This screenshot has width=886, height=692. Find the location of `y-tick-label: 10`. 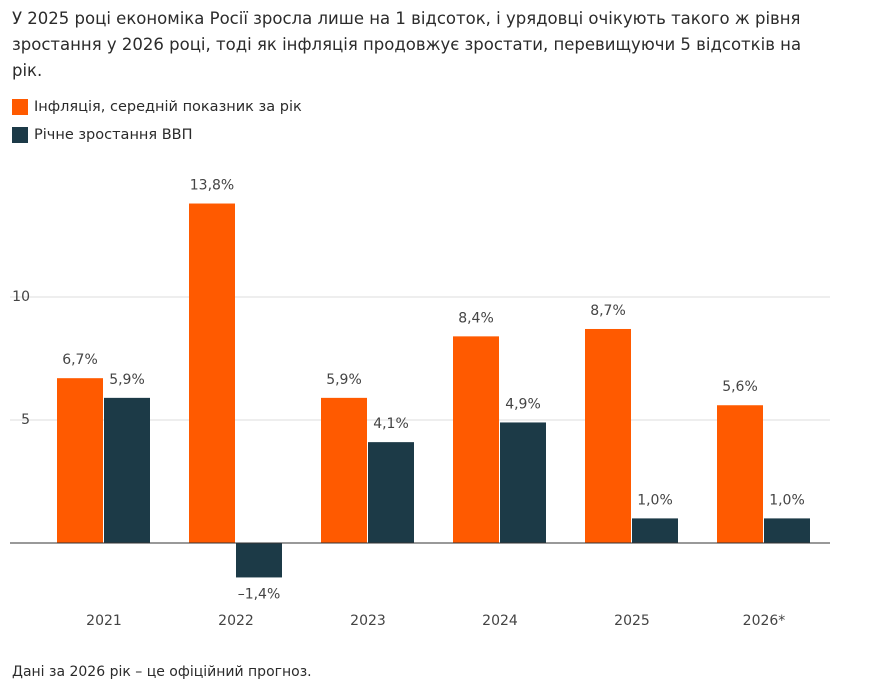

y-tick-label: 10 is located at coordinates (21, 297).